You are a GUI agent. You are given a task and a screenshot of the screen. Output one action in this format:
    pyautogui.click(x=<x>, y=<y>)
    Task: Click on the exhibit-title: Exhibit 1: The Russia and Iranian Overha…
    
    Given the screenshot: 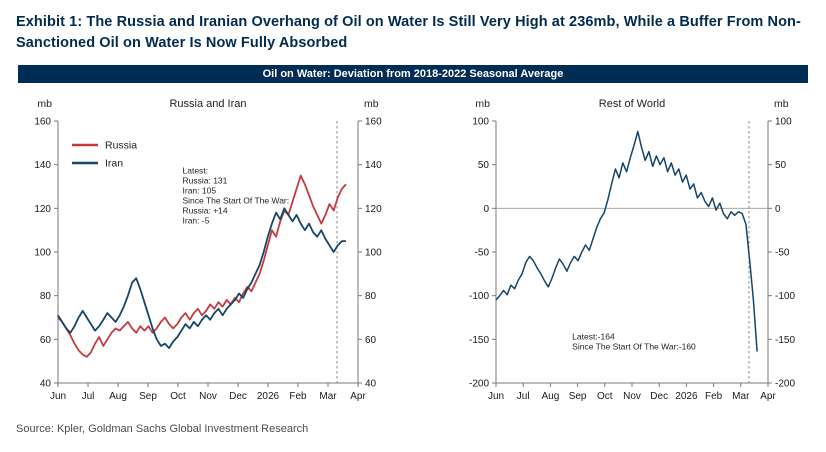 What is the action you would take?
    pyautogui.click(x=408, y=33)
    